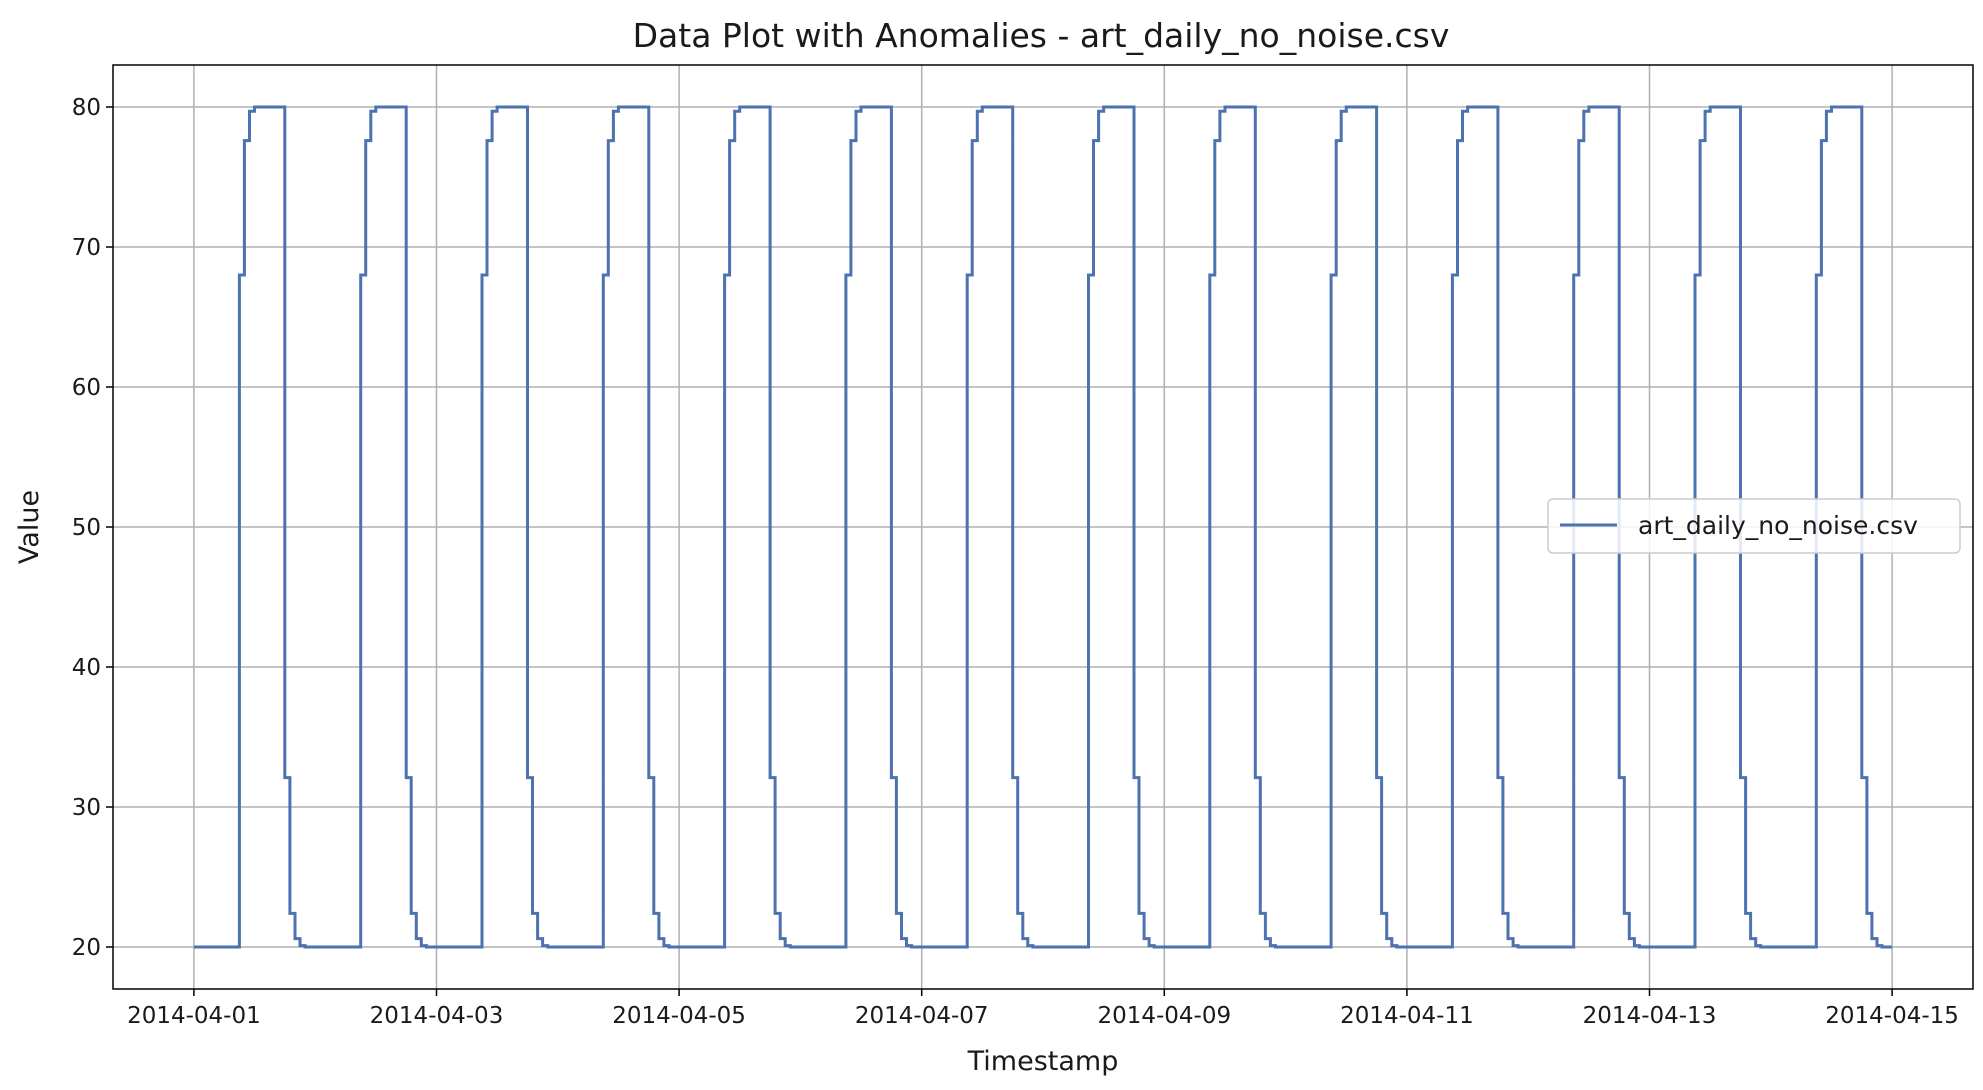  I want to click on x-tick-label: 2014-04-03, so click(437, 1016).